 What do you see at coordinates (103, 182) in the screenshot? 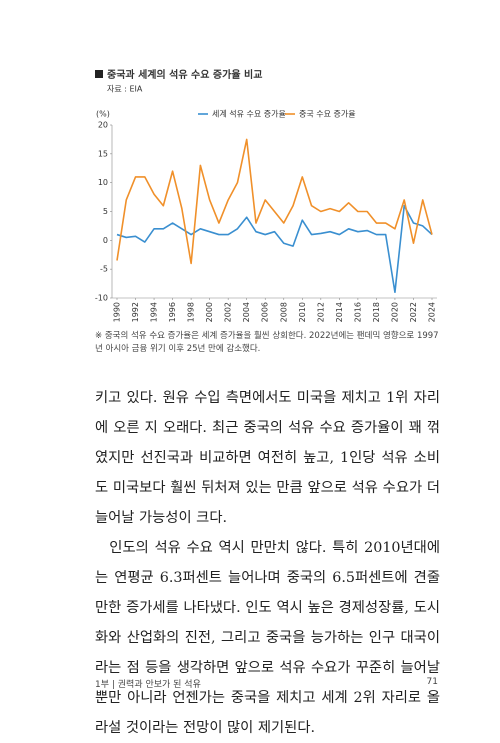
I see `y-tick-label: 10` at bounding box center [103, 182].